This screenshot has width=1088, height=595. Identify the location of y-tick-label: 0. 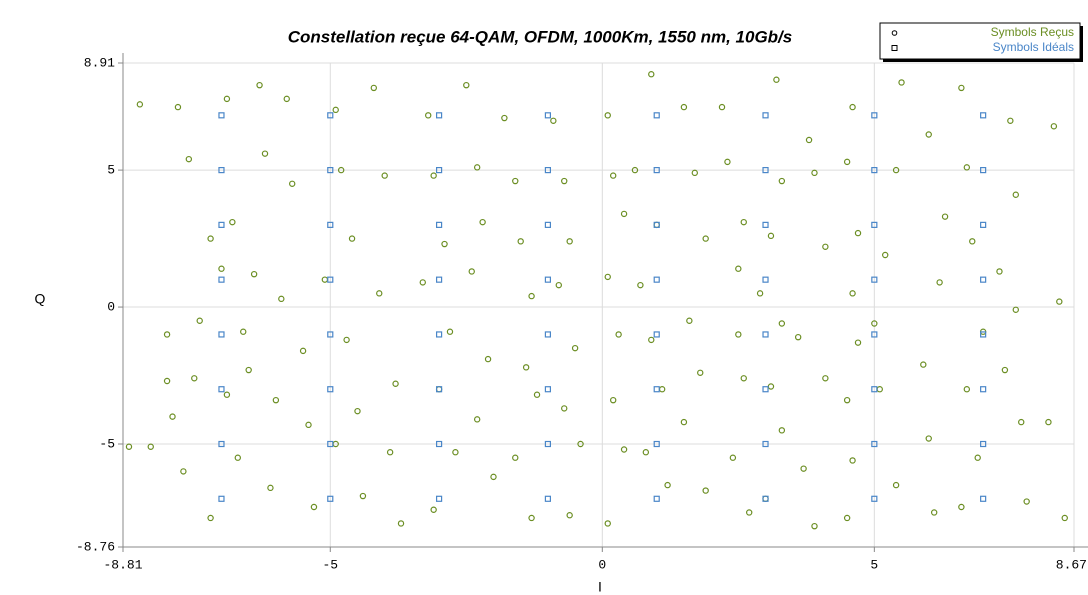
(111, 306).